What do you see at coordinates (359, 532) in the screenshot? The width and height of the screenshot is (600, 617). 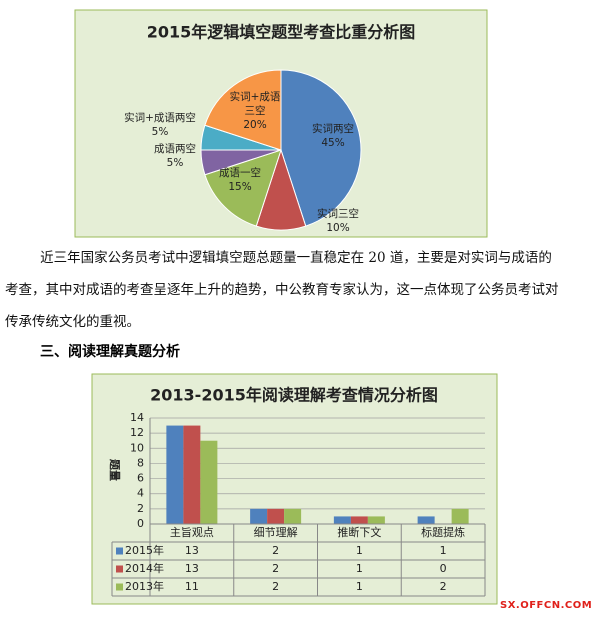 I see `x-tick-label: 推断下文` at bounding box center [359, 532].